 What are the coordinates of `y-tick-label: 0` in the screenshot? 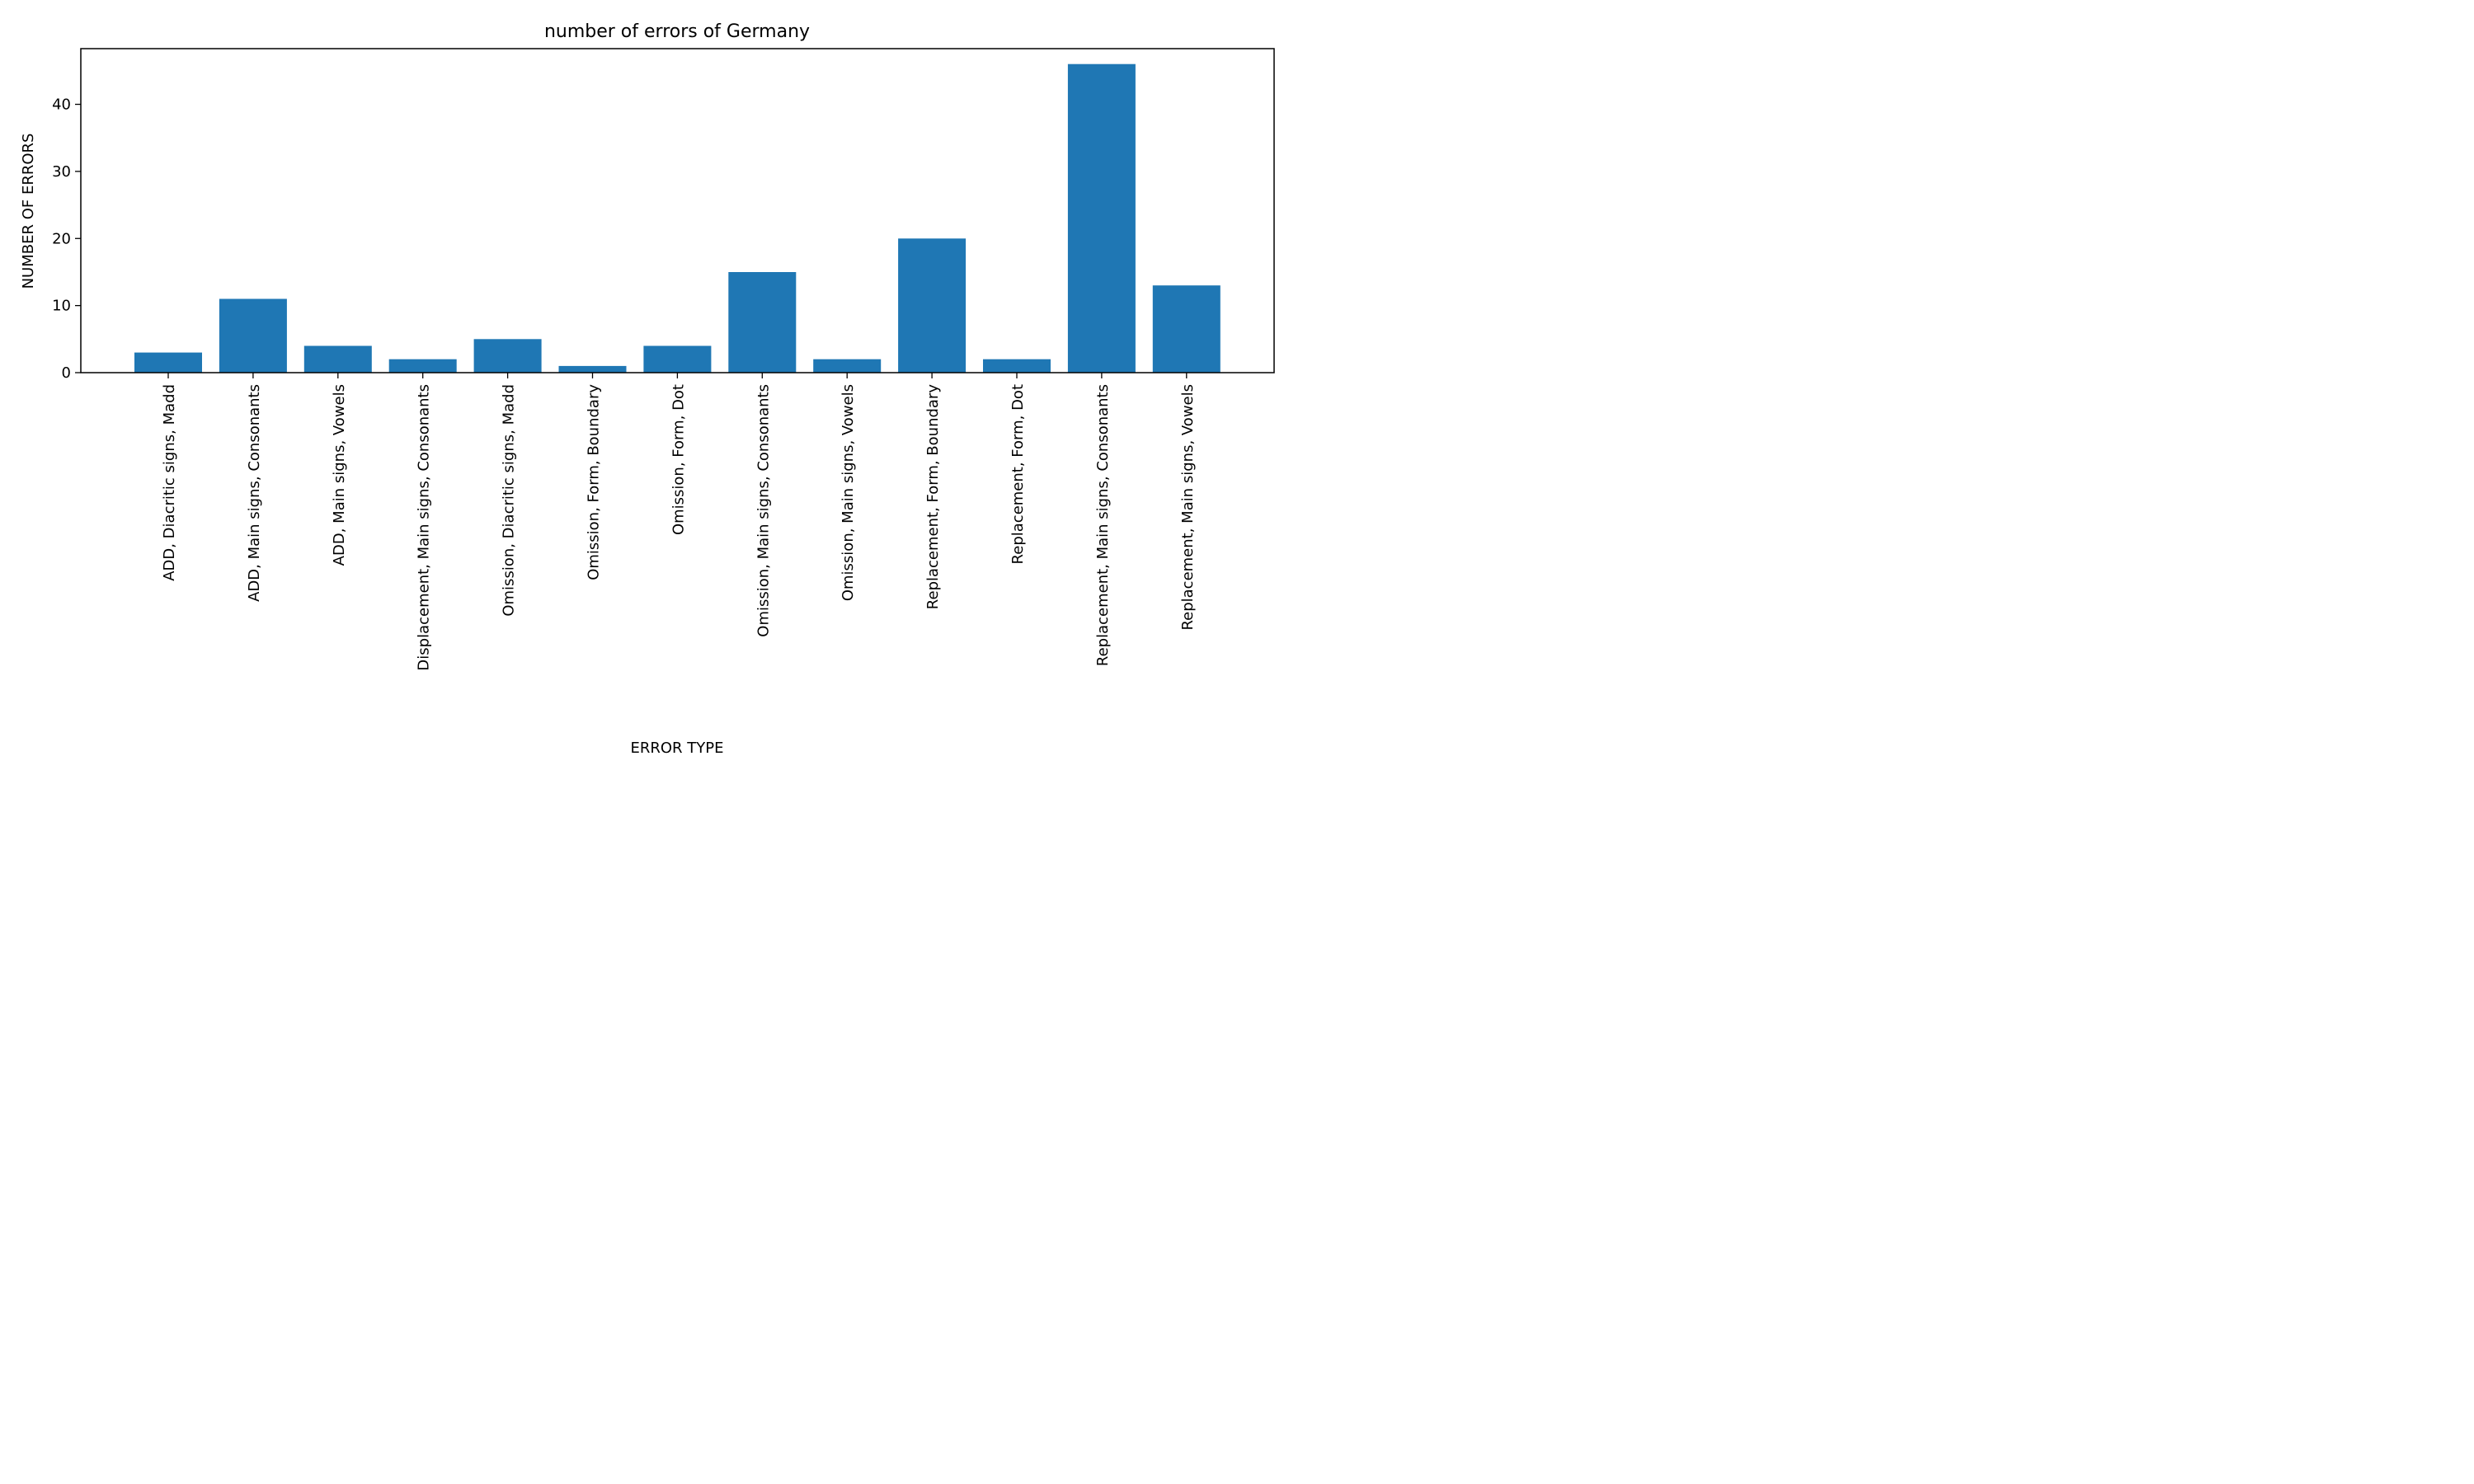 It's located at (66, 373).